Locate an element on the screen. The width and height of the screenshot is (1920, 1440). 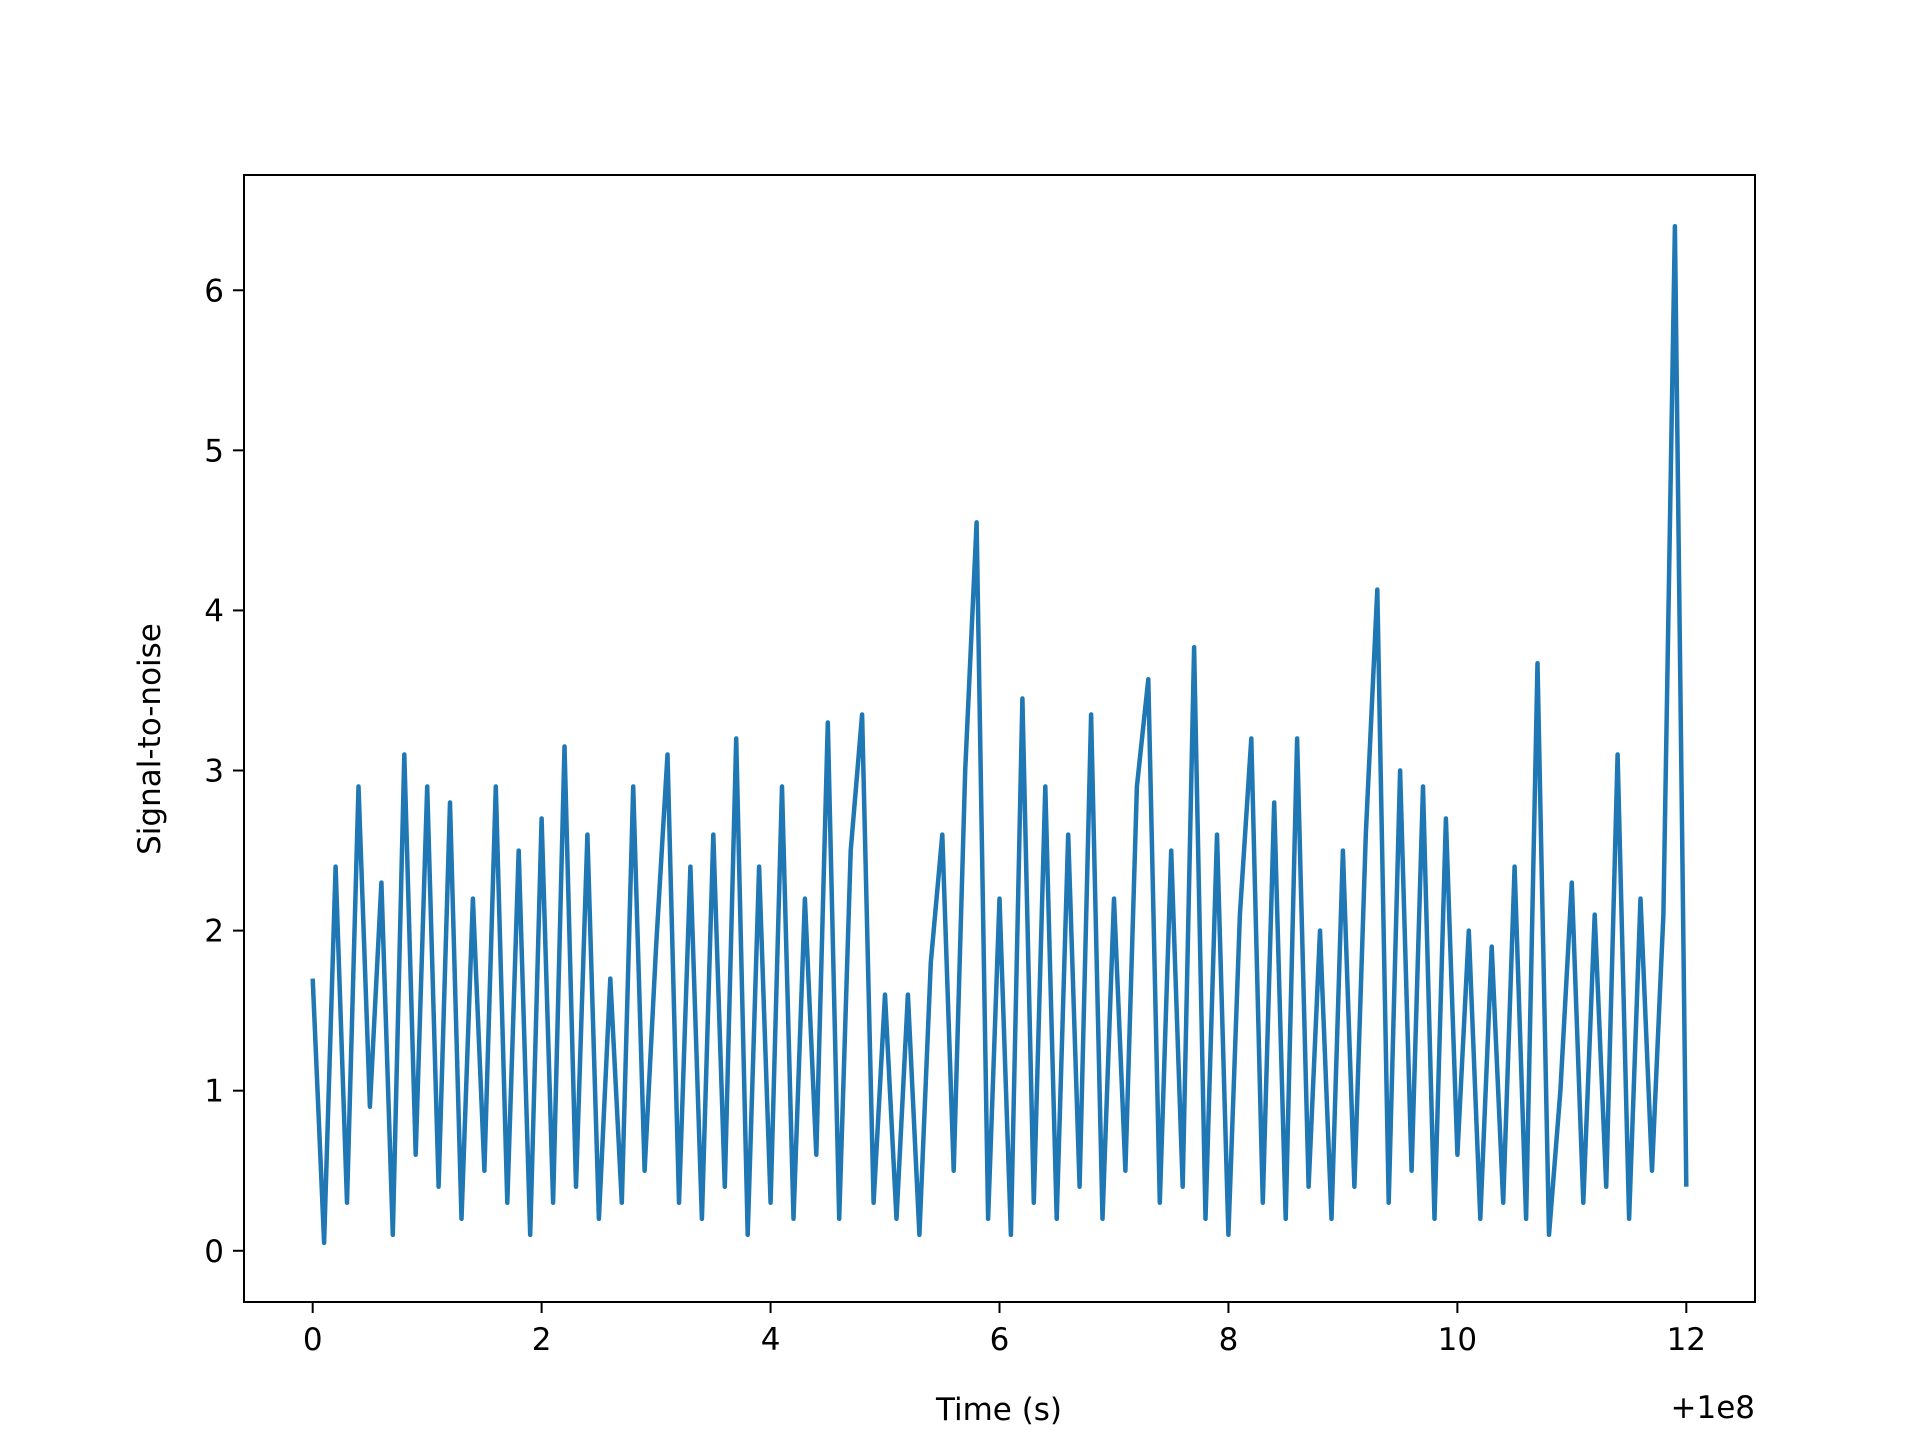
y-tick-label: 6 is located at coordinates (214, 291).